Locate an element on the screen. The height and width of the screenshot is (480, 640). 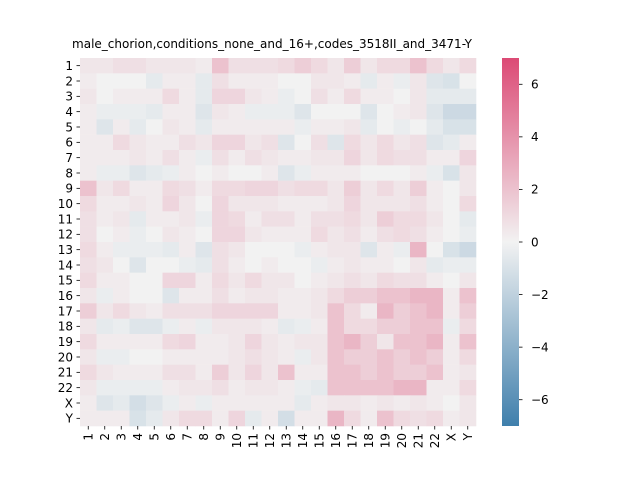
y-tick-label: 1 is located at coordinates (69, 66).